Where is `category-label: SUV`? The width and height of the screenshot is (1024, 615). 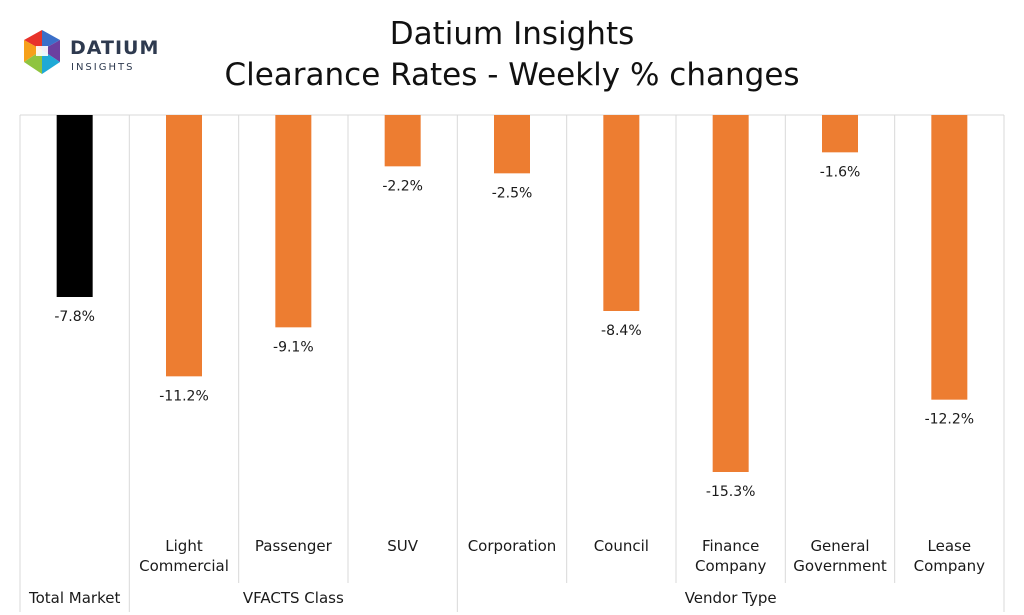 category-label: SUV is located at coordinates (403, 546).